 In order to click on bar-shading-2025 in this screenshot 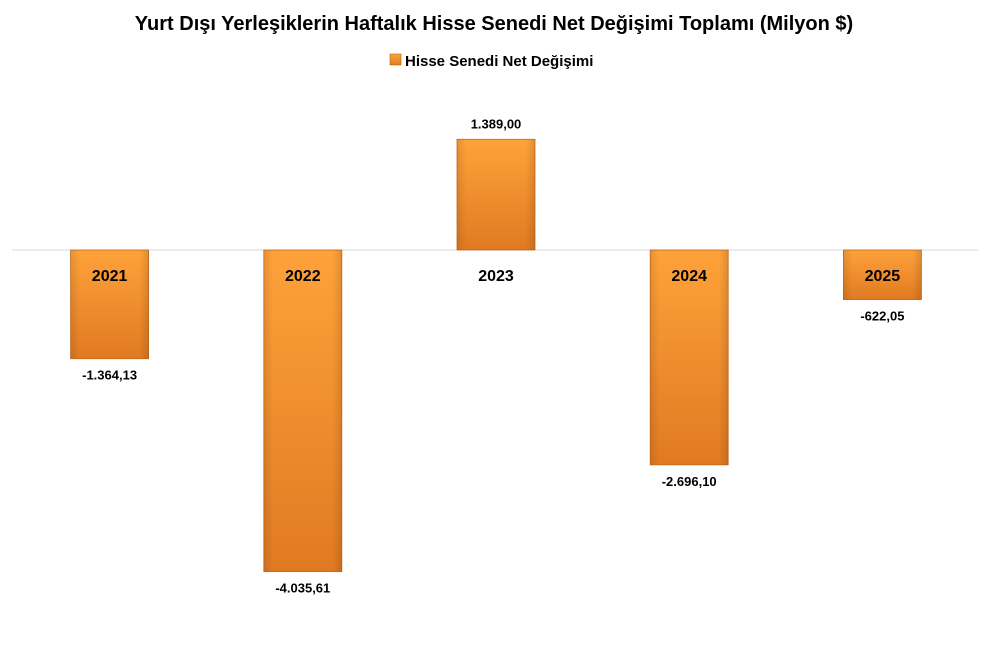, I will do `click(882, 275)`.